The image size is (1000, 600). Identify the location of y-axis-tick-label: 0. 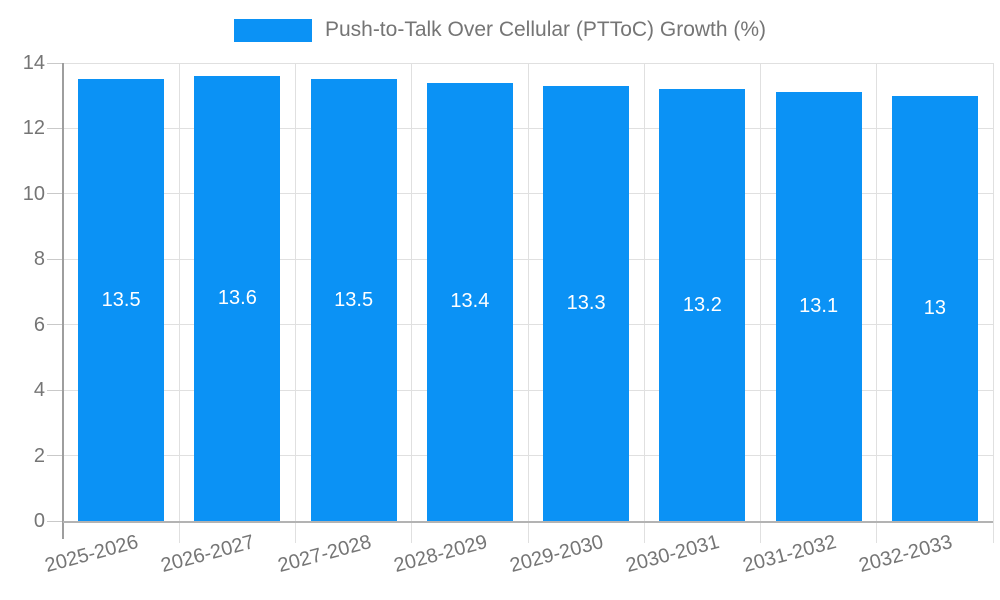
(39, 521).